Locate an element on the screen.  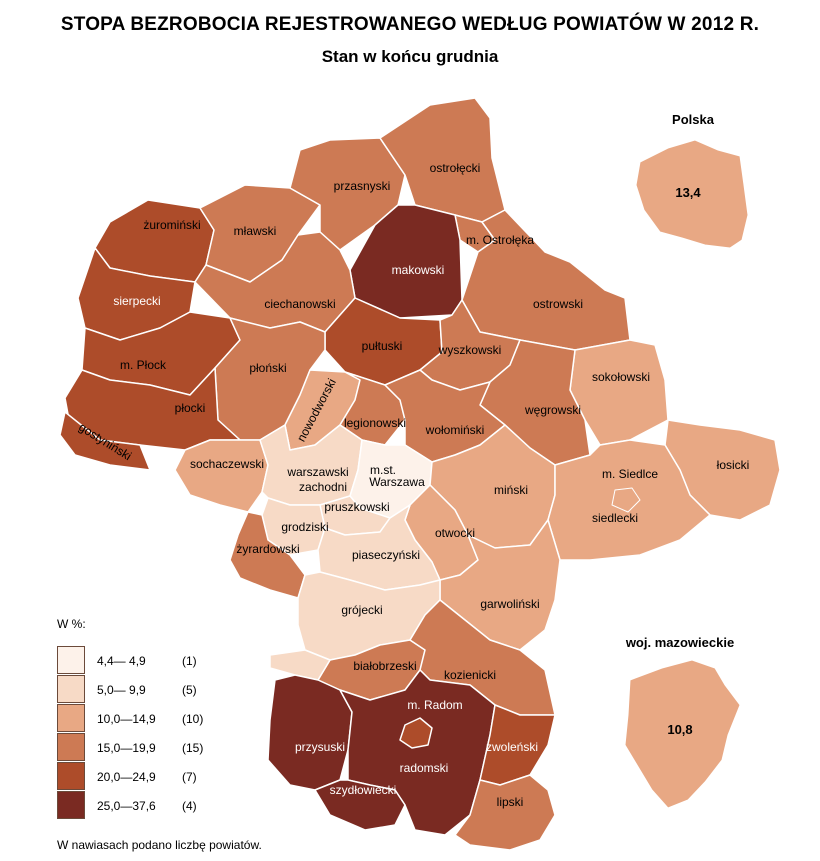
legend-count: (7) is located at coordinates (189, 777).